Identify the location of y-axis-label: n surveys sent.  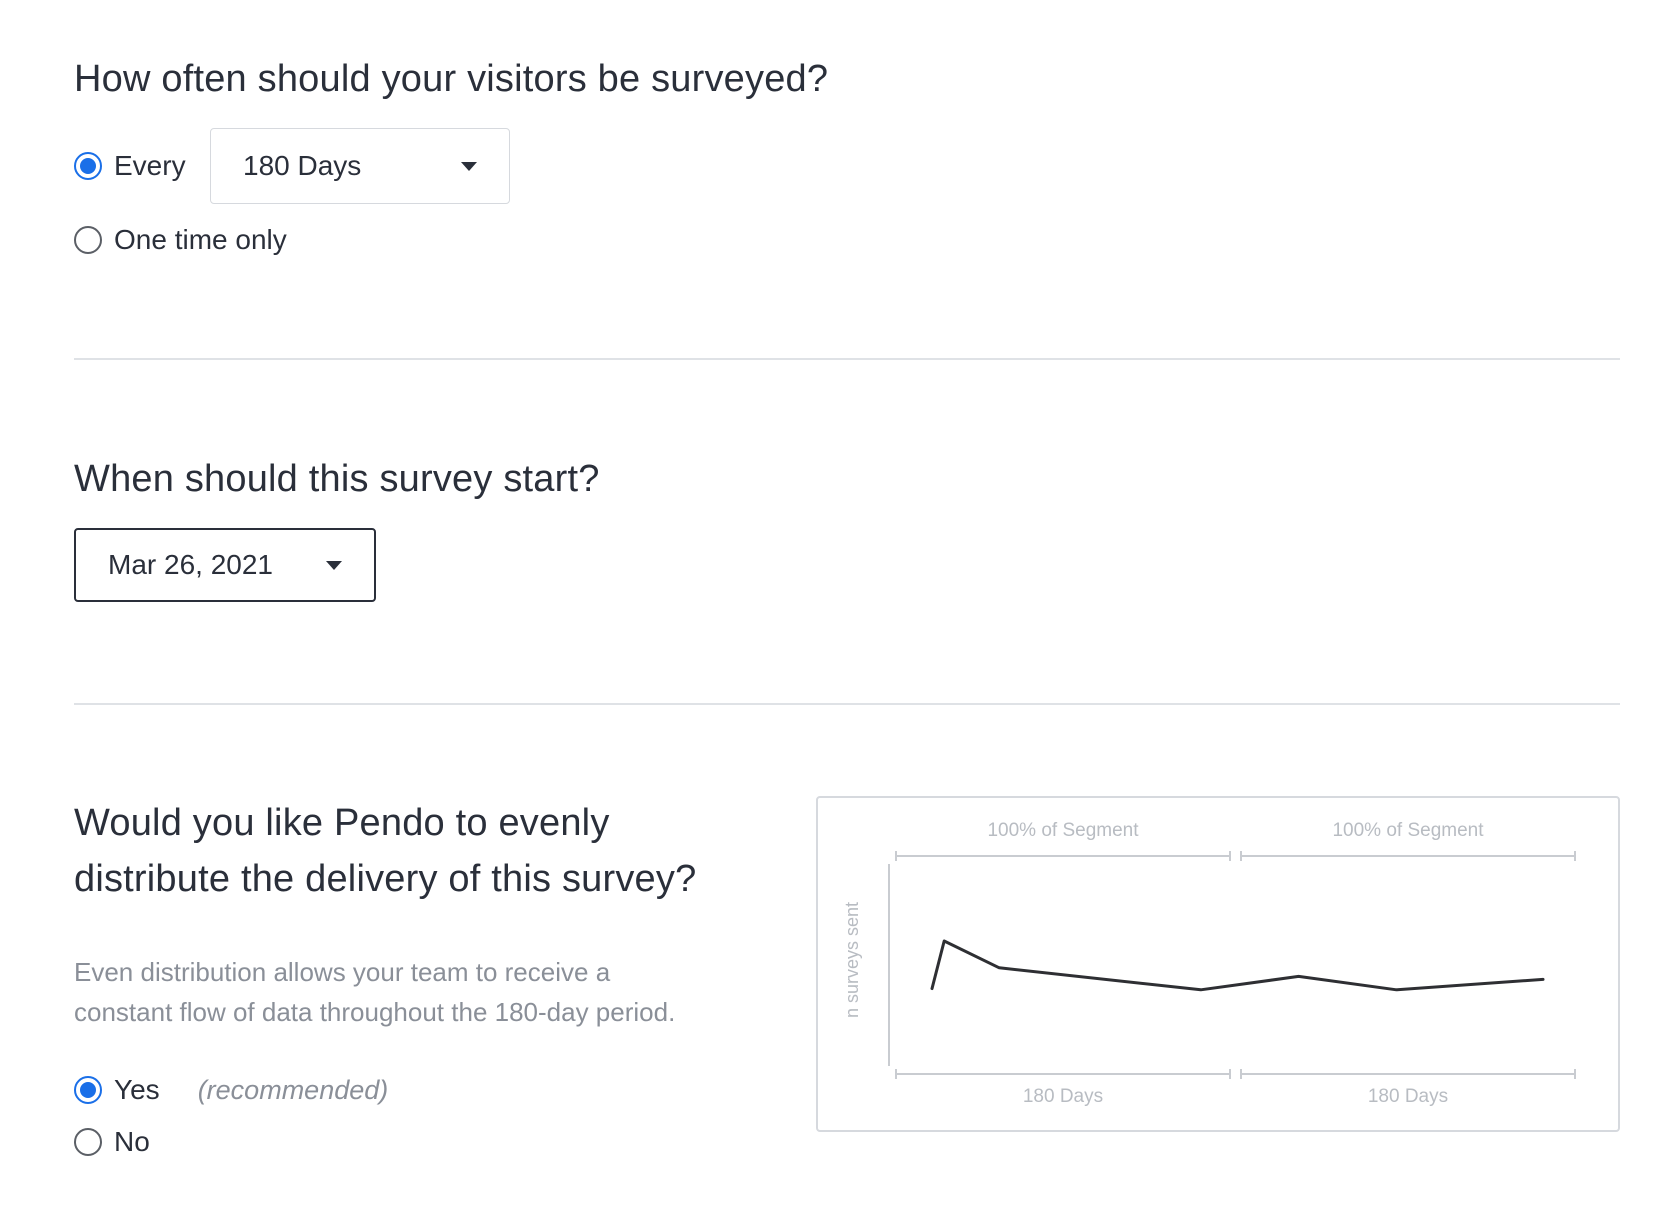
(852, 960).